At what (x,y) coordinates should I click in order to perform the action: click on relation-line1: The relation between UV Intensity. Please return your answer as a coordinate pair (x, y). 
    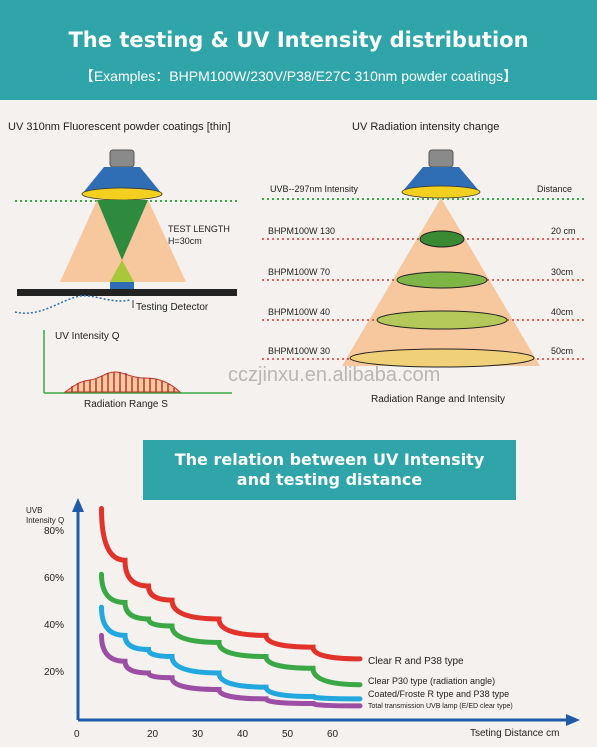
    Looking at the image, I should click on (329, 459).